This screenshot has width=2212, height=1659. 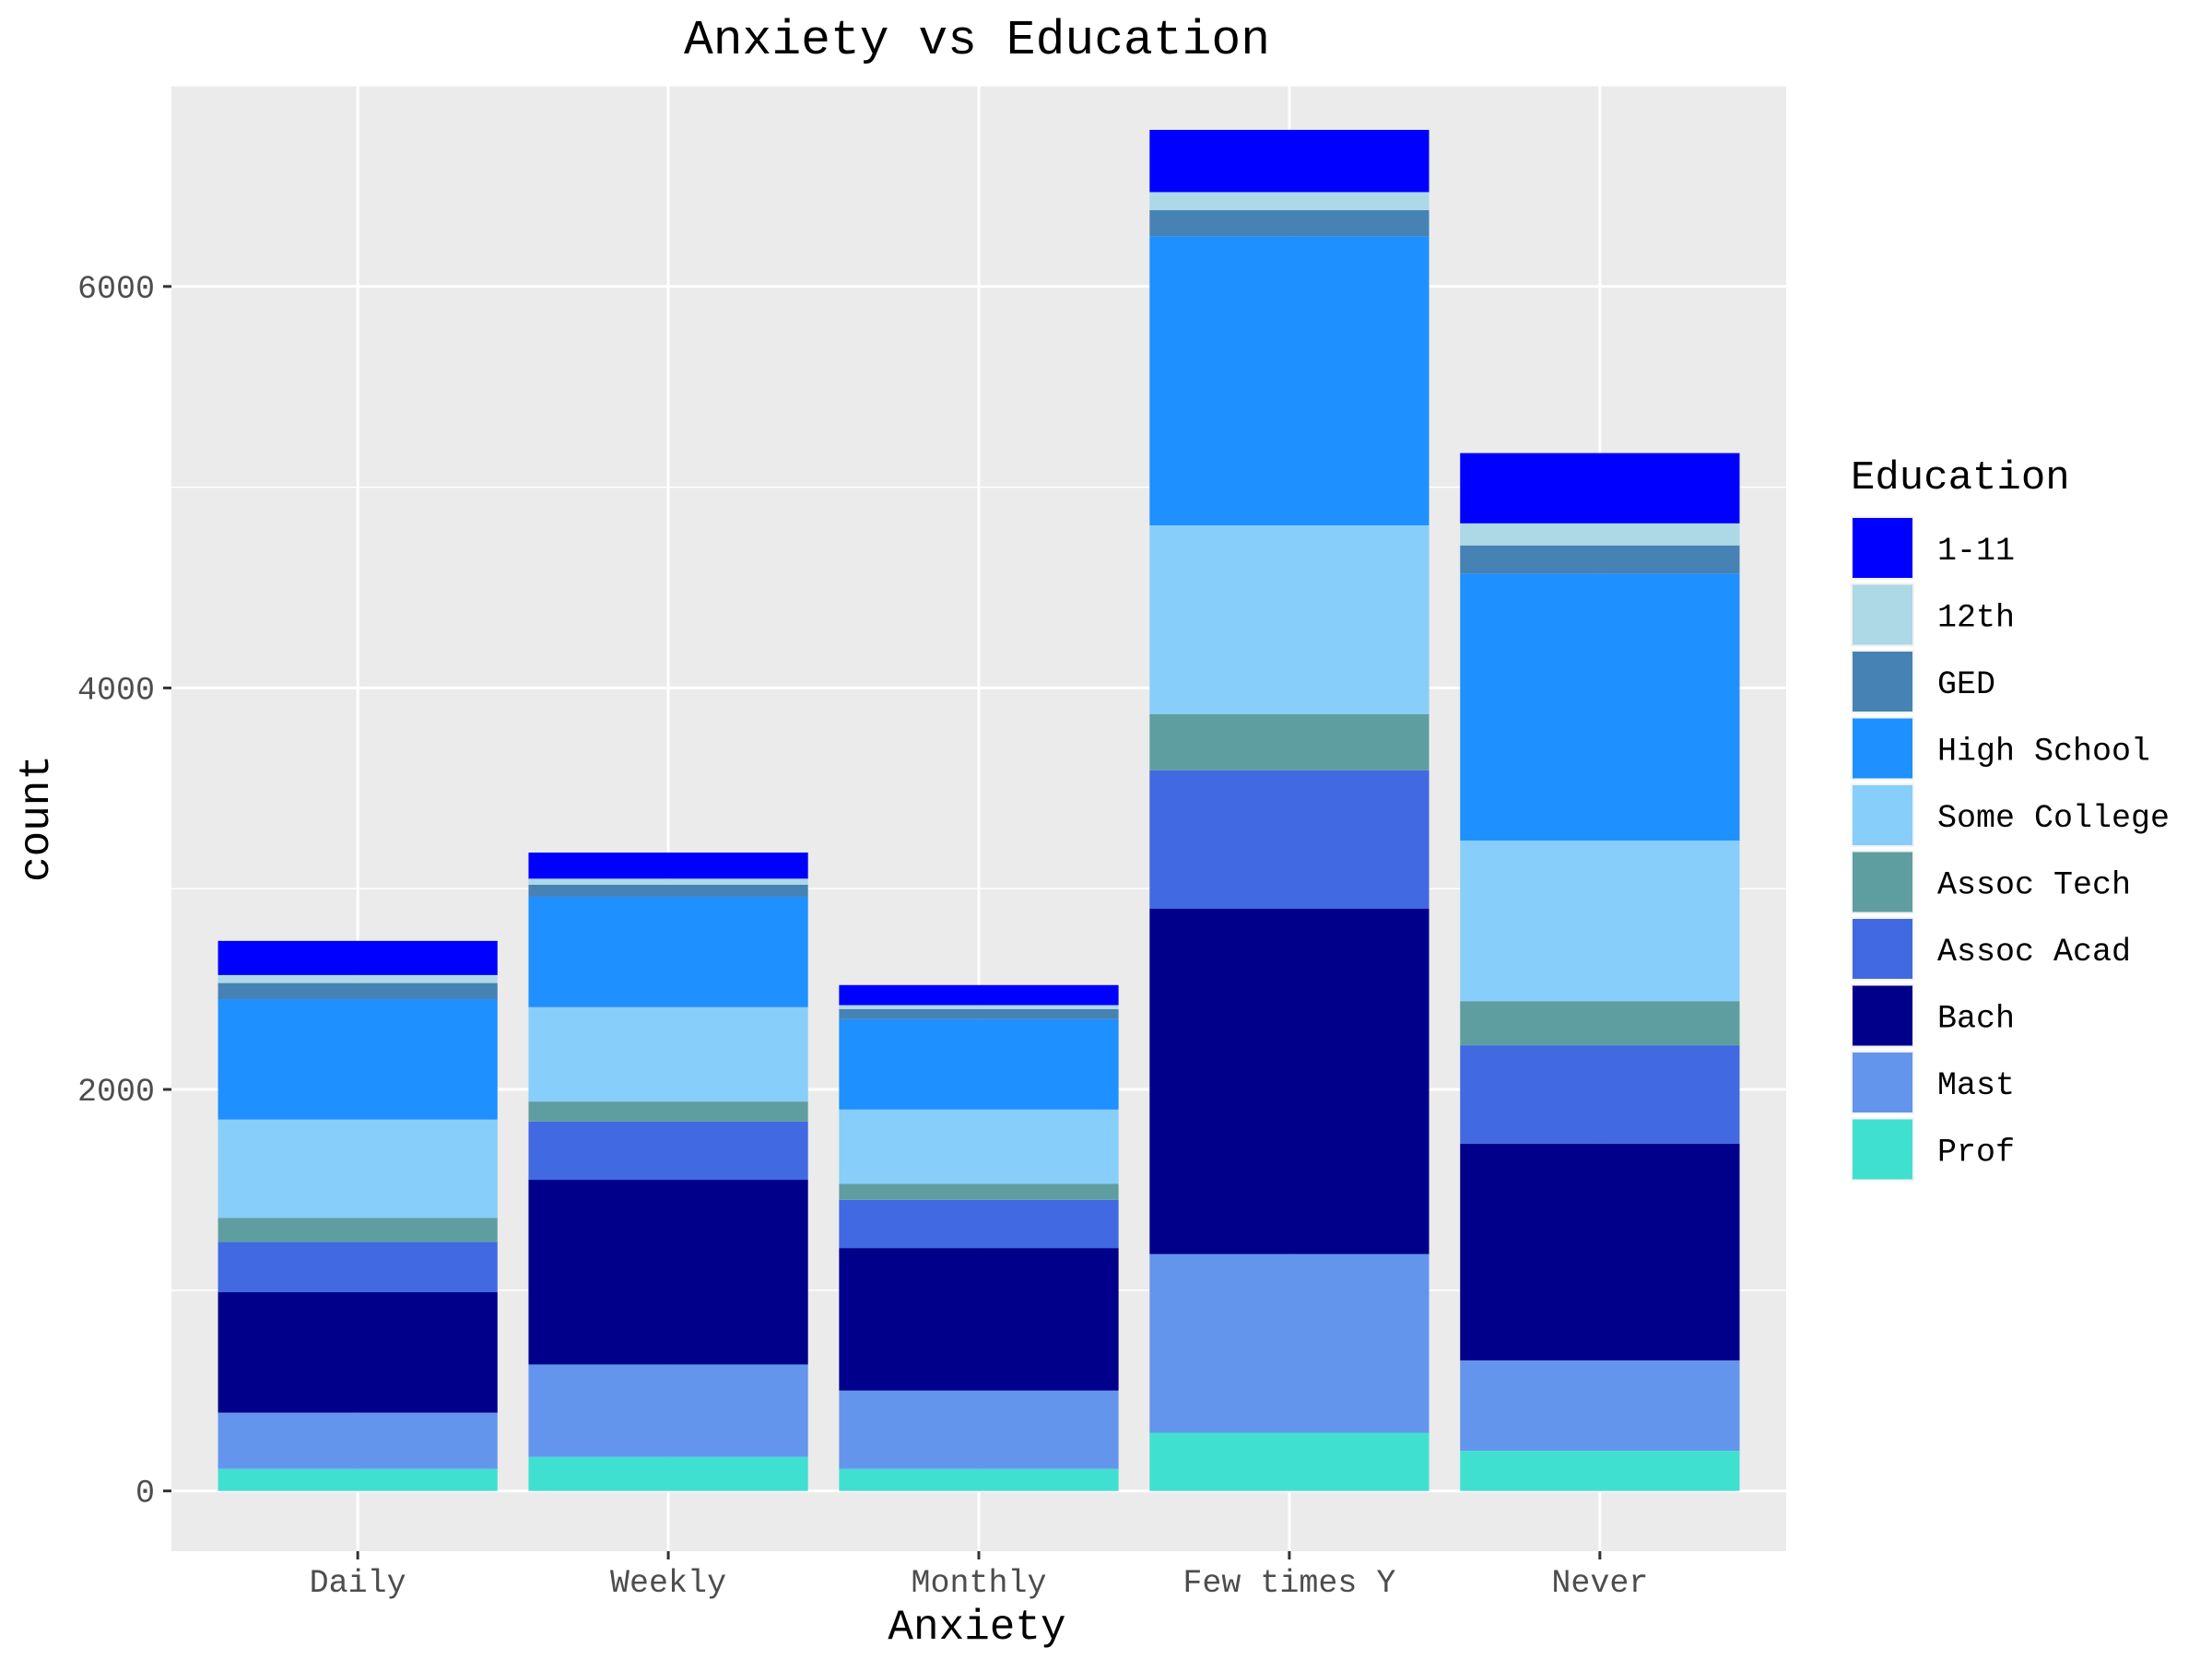 What do you see at coordinates (1976, 1153) in the screenshot?
I see `legend-label: Prof` at bounding box center [1976, 1153].